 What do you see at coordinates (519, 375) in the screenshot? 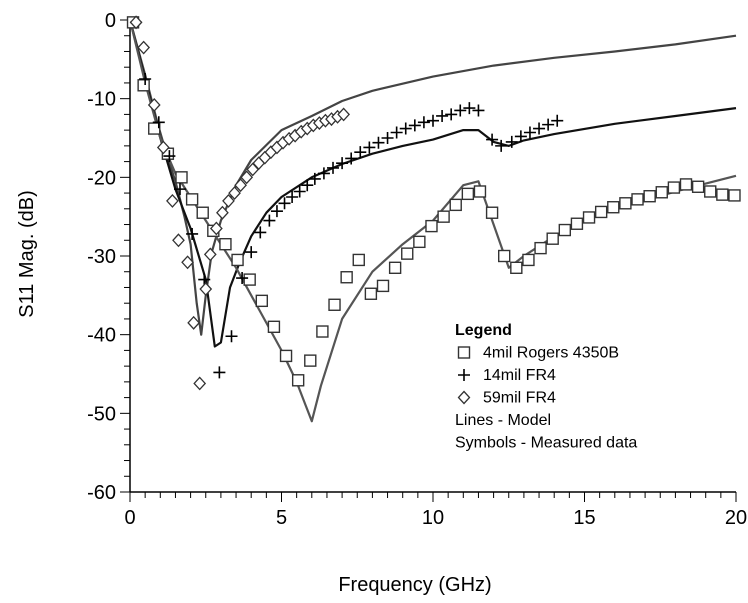
I see `legend-entry-label: 14mil FR4` at bounding box center [519, 375].